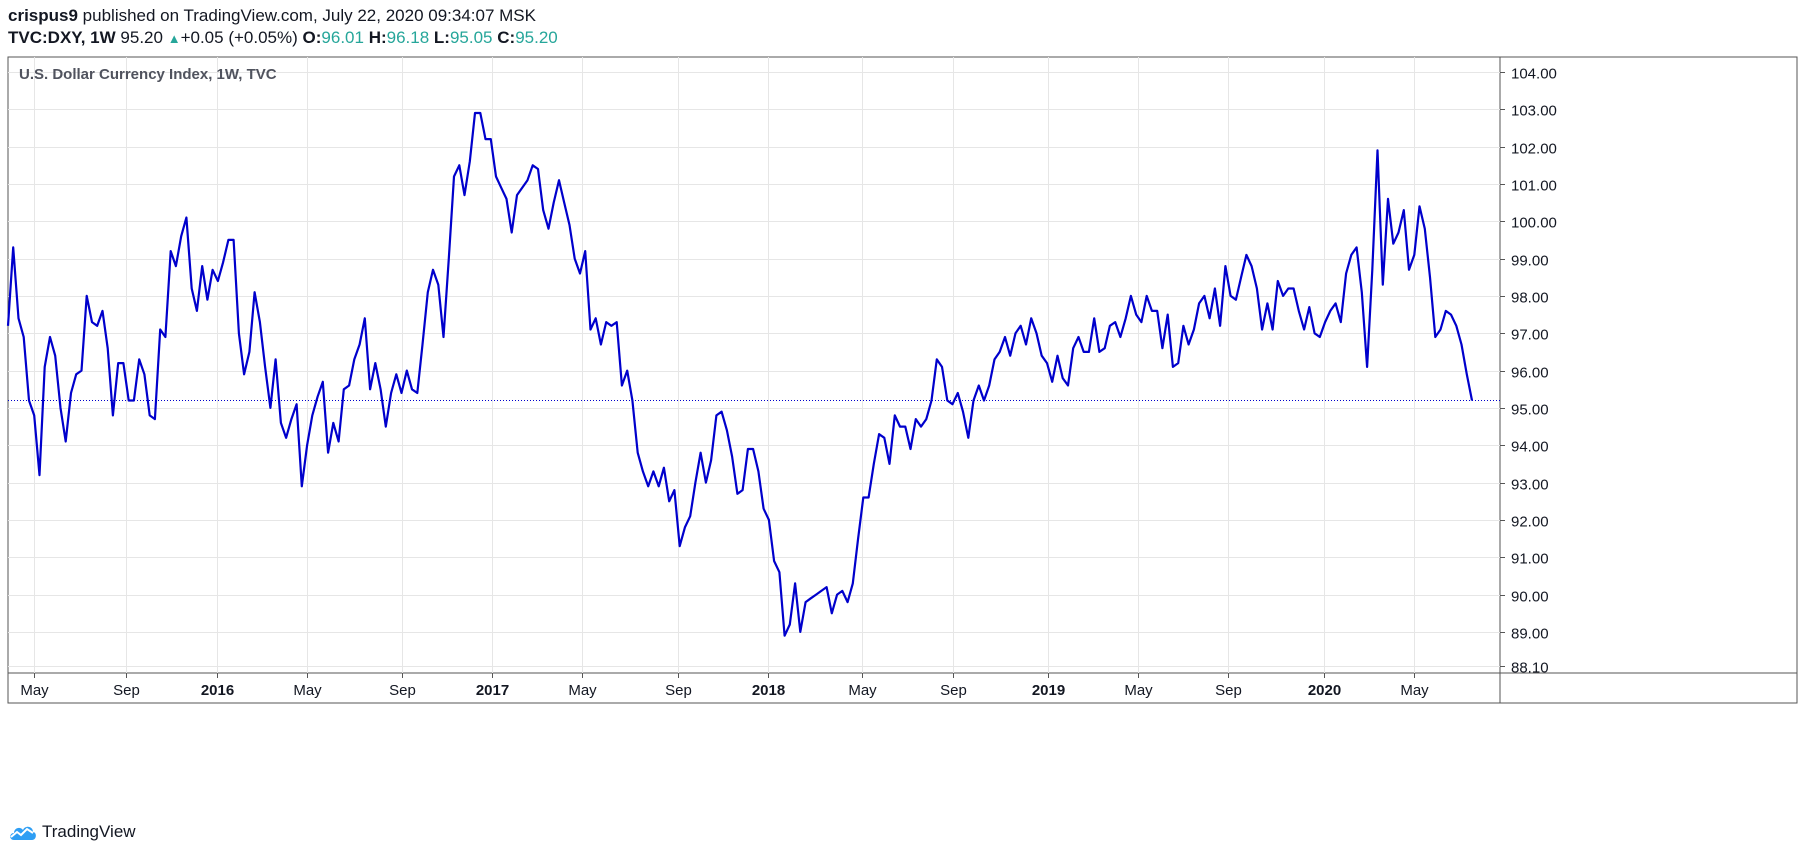 Image resolution: width=1805 pixels, height=858 pixels. I want to click on y-tick-label: 94.00, so click(1530, 447).